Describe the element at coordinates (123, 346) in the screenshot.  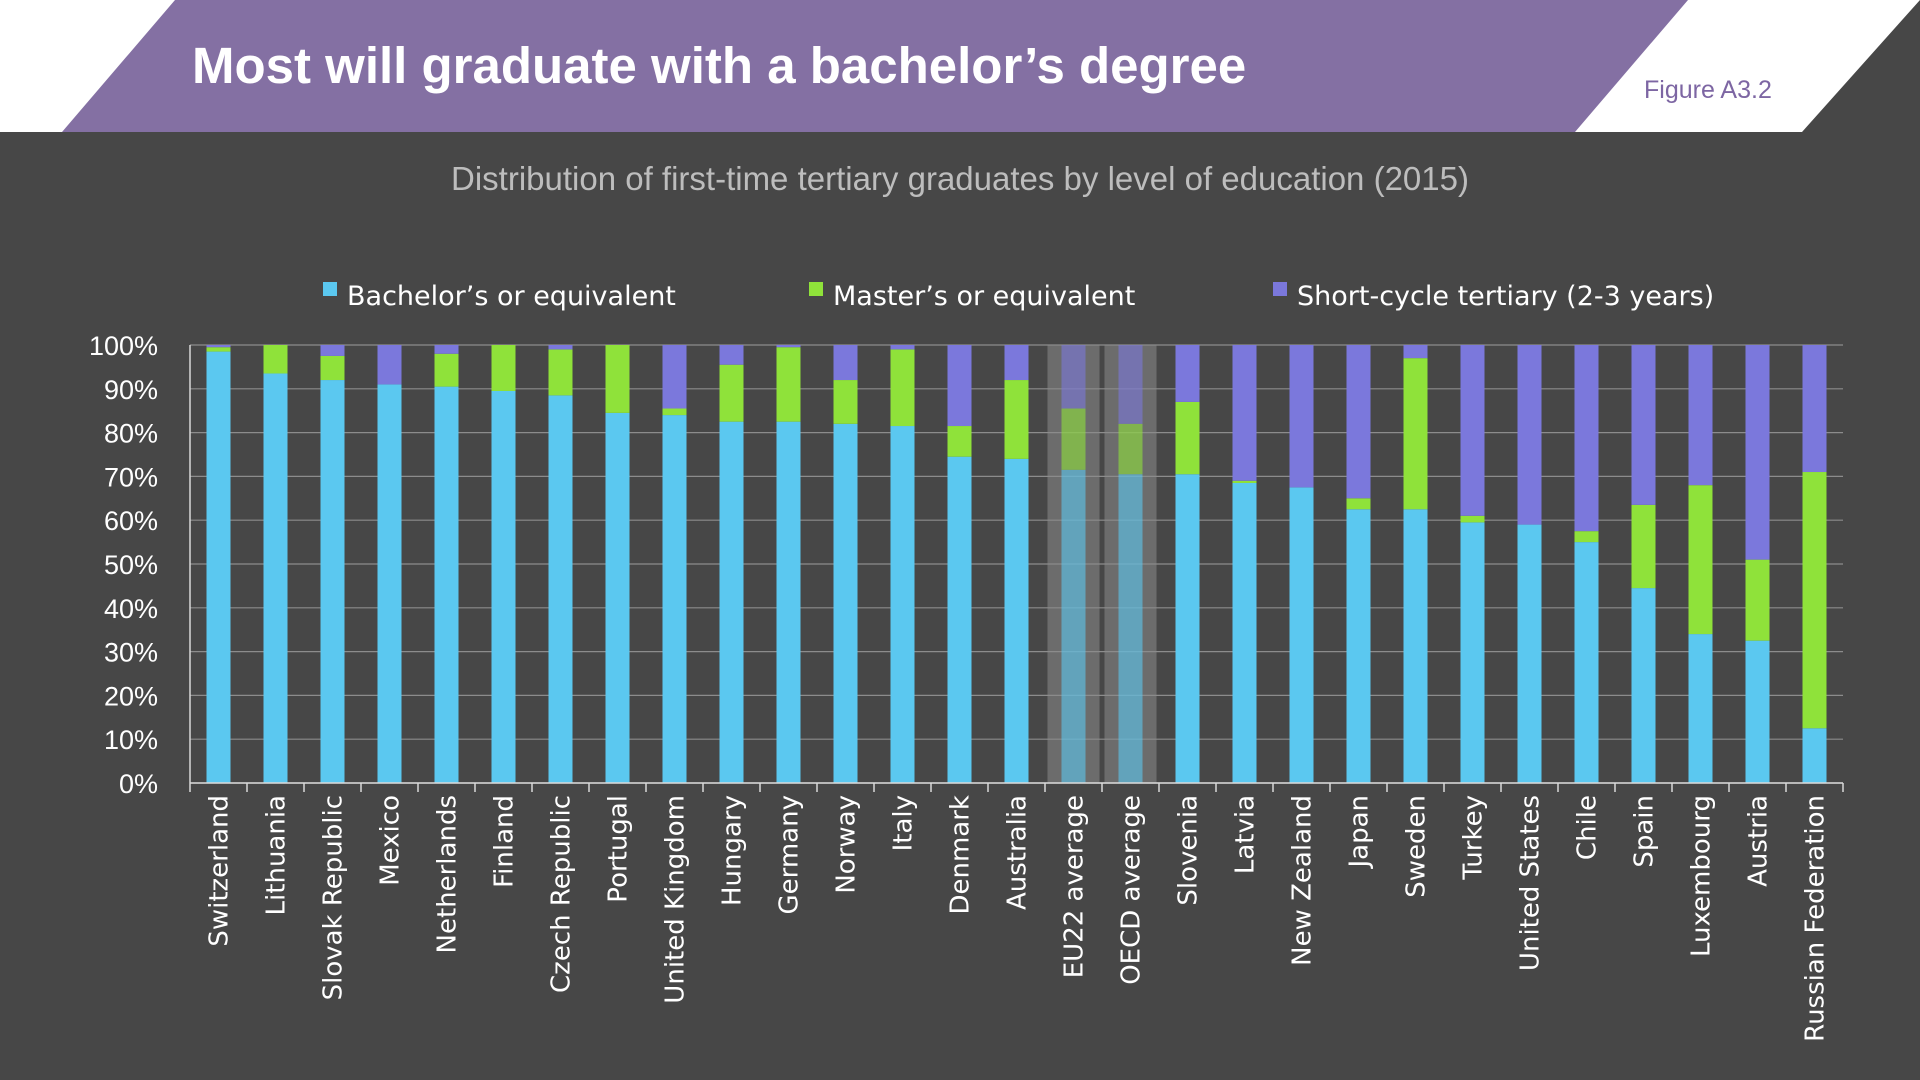
I see `y-tick-label: 100%` at that location.